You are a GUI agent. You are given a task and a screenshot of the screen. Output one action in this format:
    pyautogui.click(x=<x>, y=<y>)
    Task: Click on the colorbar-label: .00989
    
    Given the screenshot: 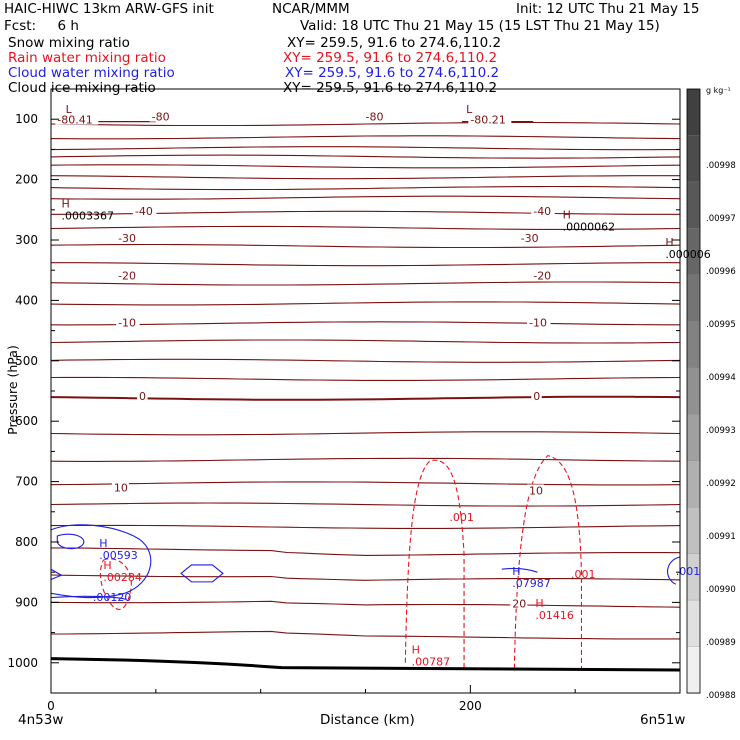 What is the action you would take?
    pyautogui.click(x=721, y=643)
    